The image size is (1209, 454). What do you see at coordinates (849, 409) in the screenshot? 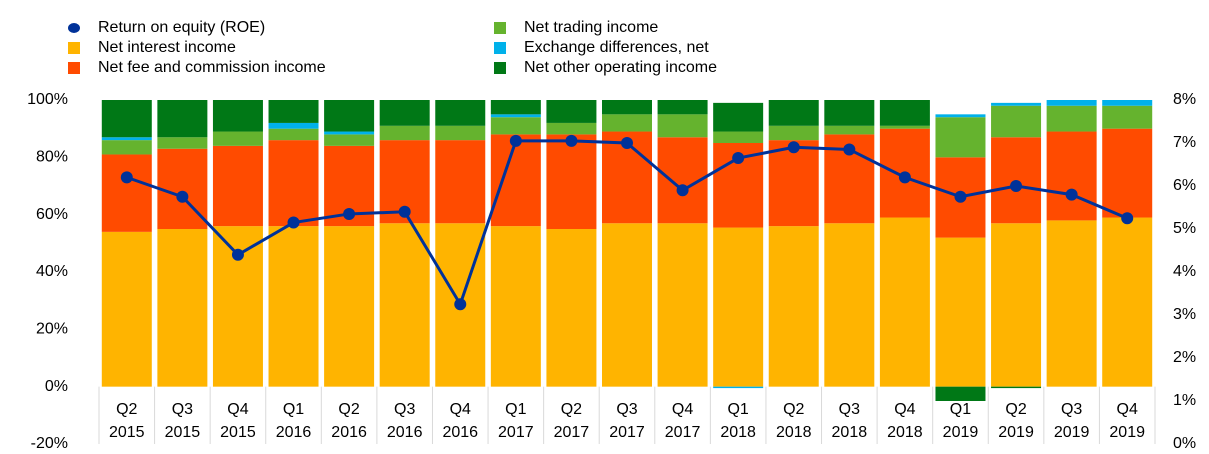
I see `x-tick-label: Q3` at bounding box center [849, 409].